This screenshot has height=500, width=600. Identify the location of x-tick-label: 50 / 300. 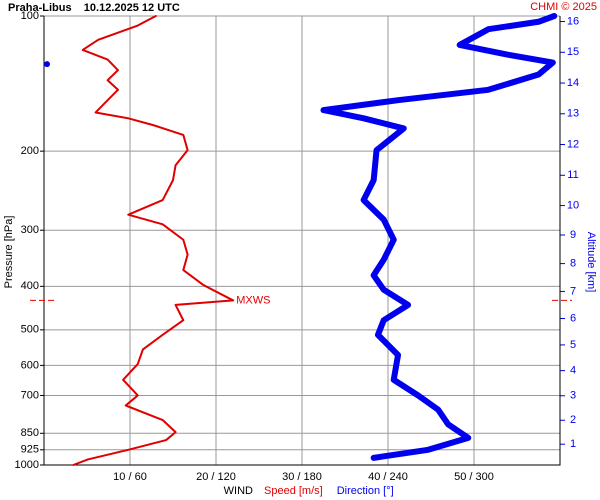
(474, 477).